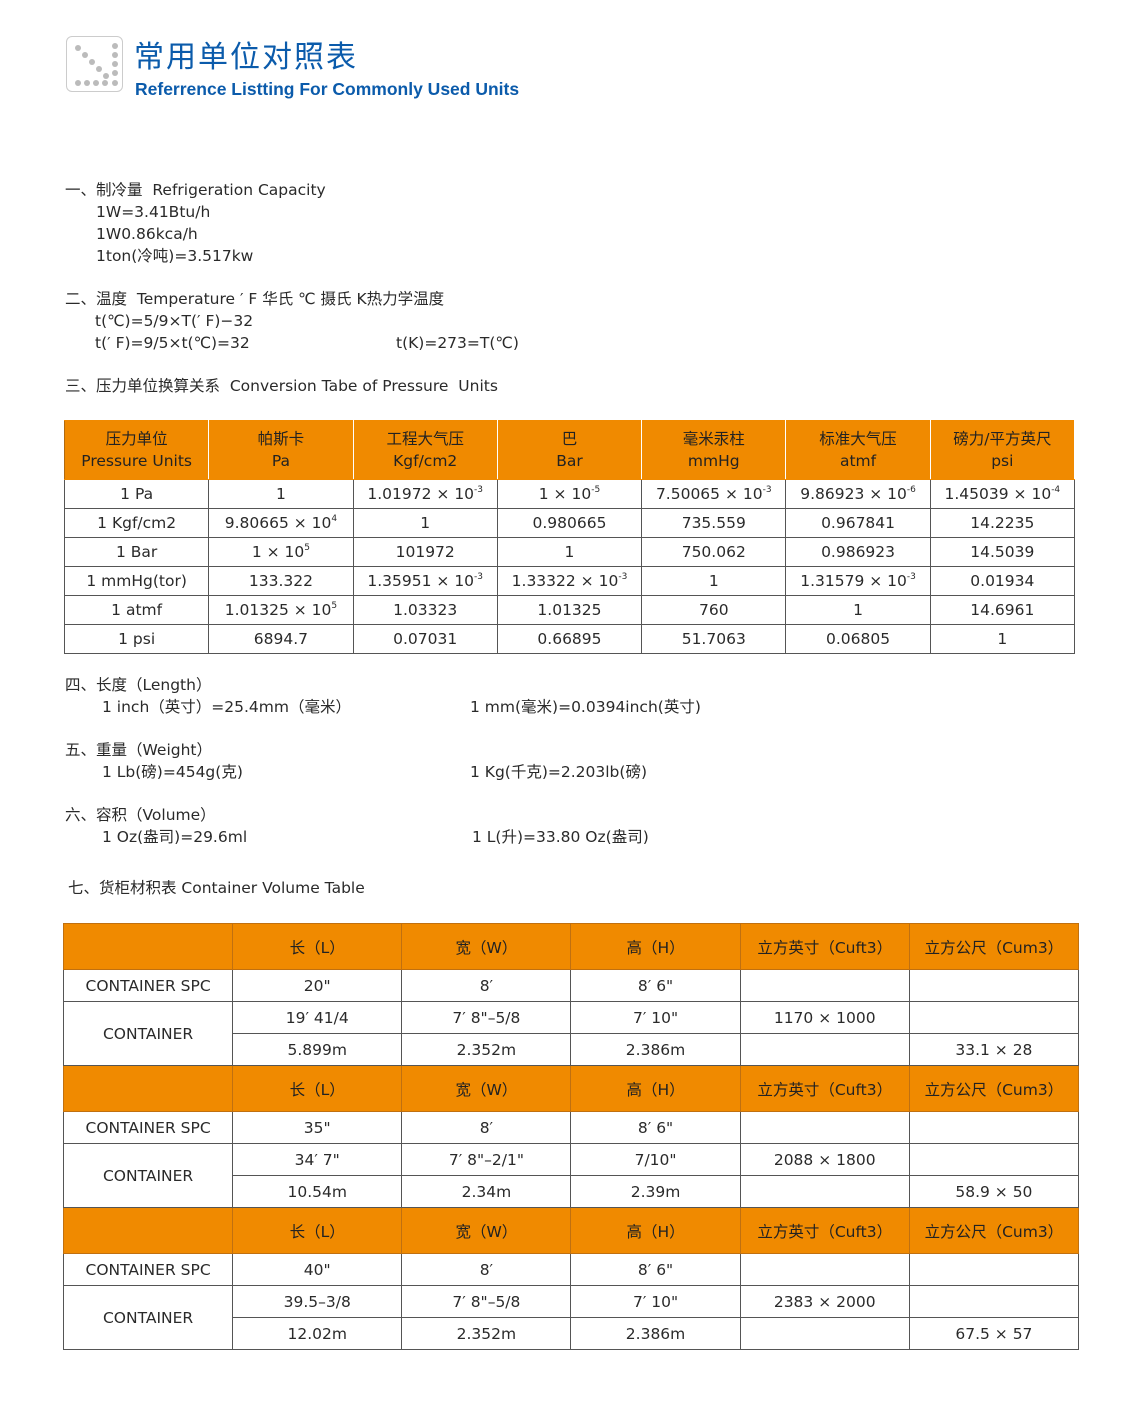 This screenshot has width=1142, height=1403. I want to click on refrigeration-line: 1W0.86kca/h, so click(147, 234).